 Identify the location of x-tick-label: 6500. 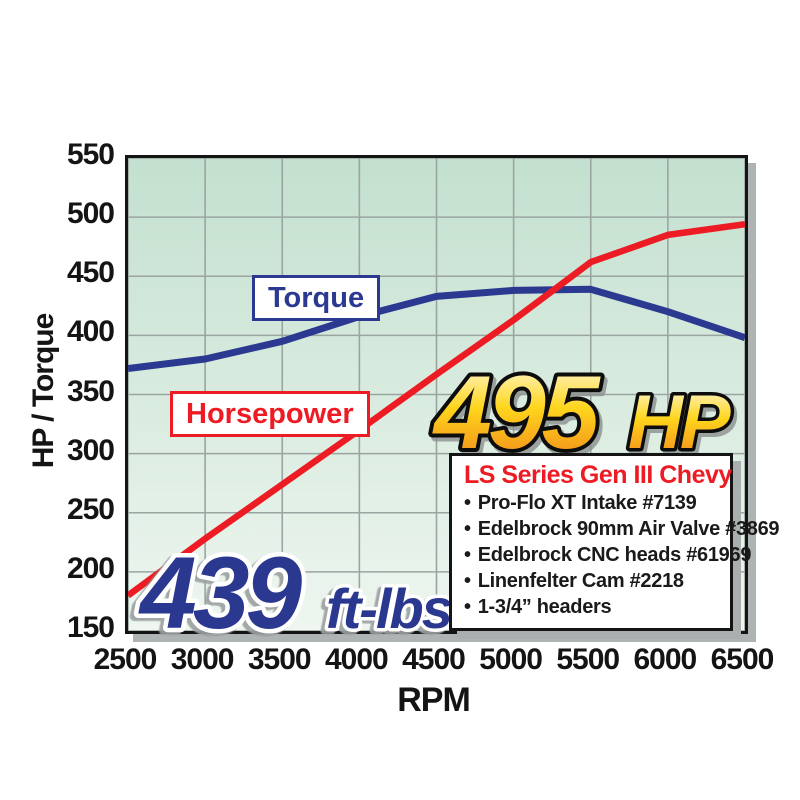
(742, 659).